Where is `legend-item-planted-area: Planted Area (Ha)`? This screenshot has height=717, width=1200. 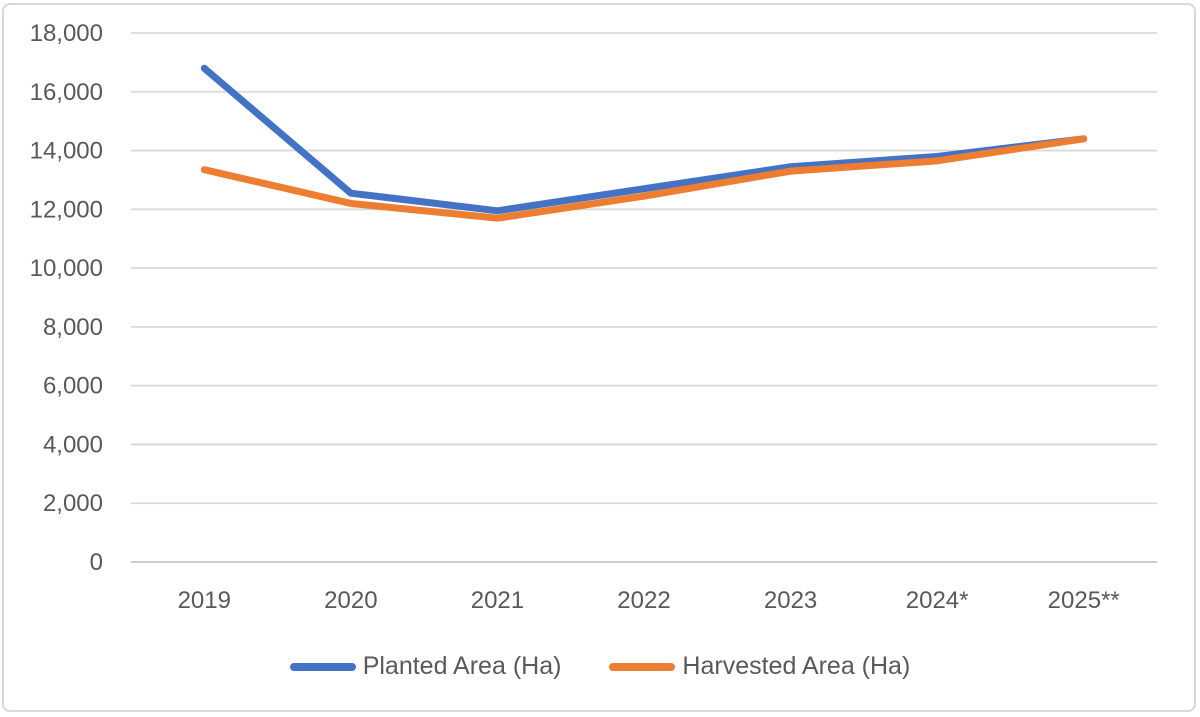 legend-item-planted-area: Planted Area (Ha) is located at coordinates (425, 666).